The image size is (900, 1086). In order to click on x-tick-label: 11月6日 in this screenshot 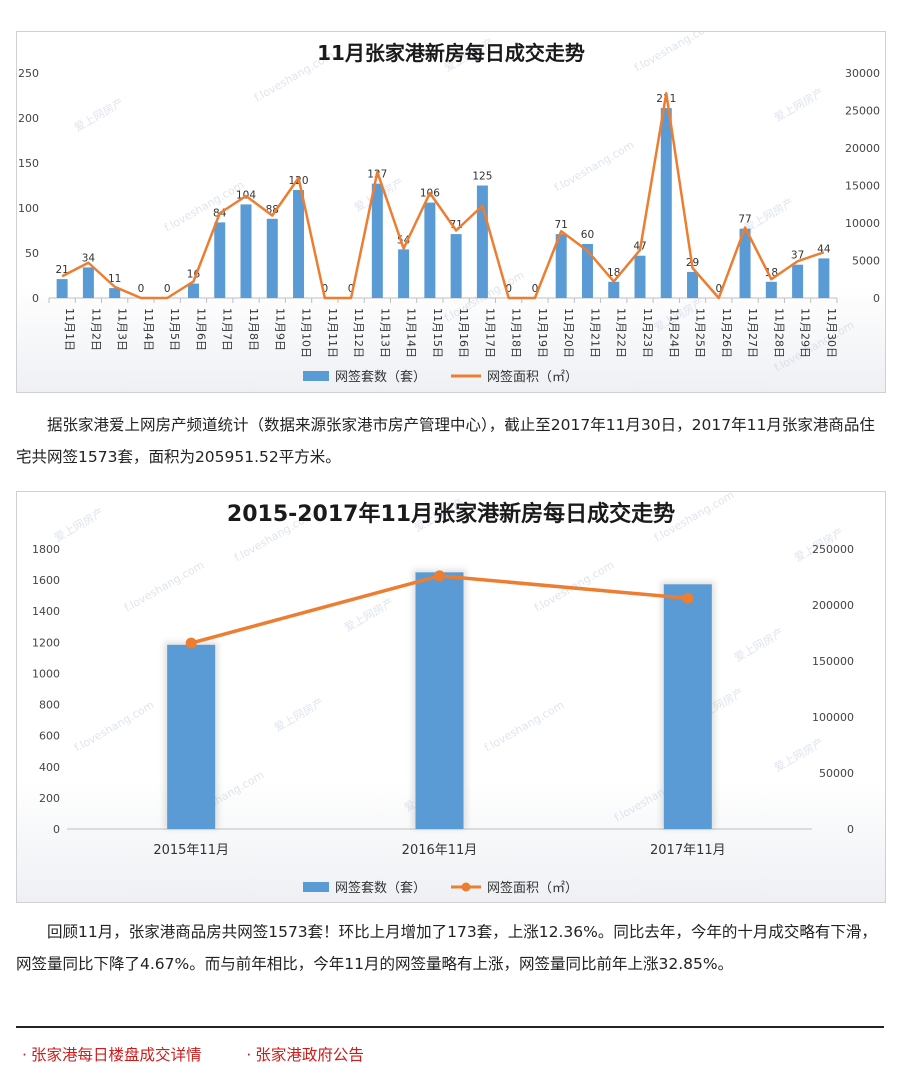, I will do `click(200, 329)`.